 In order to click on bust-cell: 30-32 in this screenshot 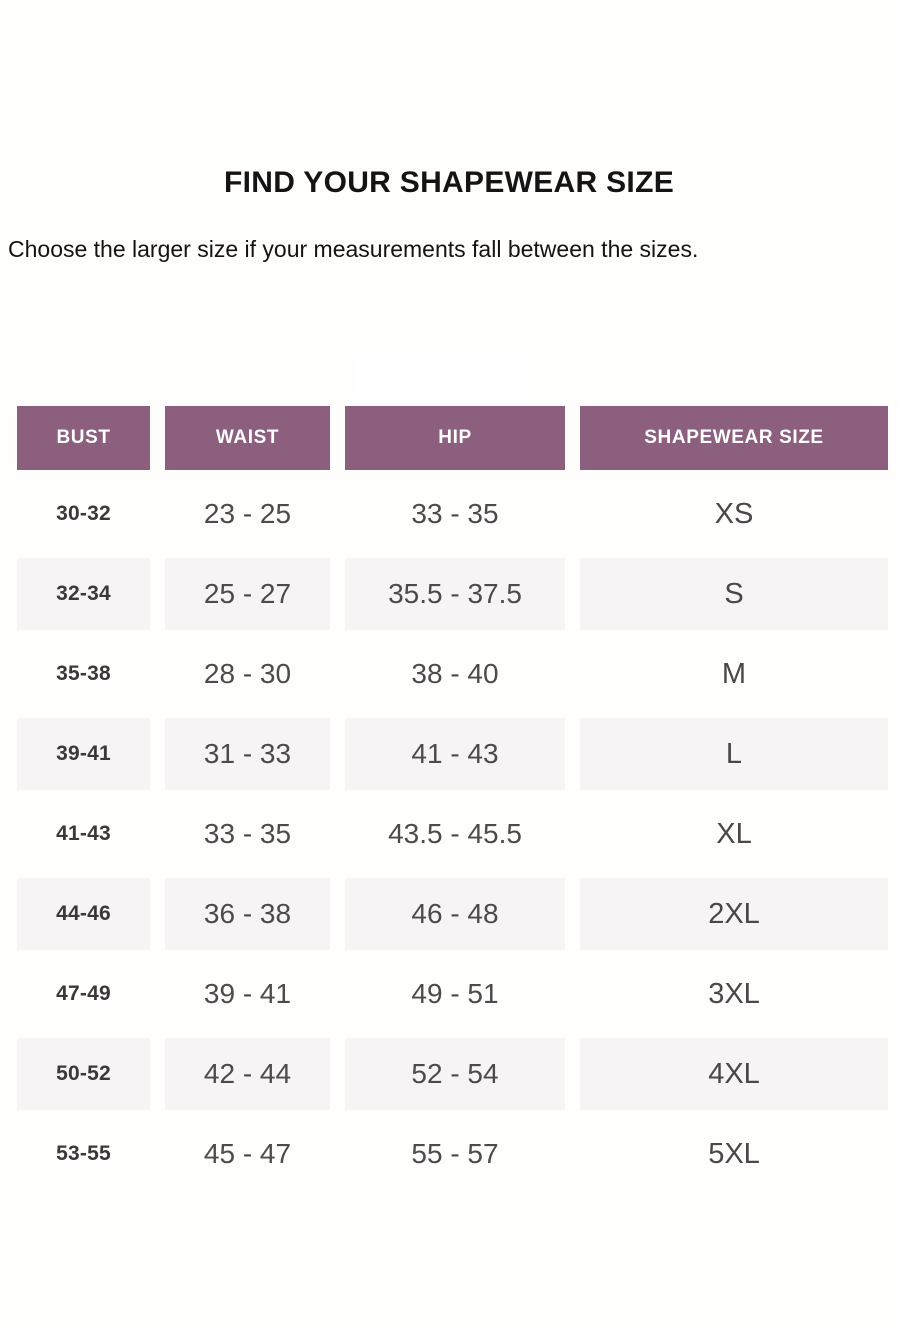, I will do `click(83, 513)`.